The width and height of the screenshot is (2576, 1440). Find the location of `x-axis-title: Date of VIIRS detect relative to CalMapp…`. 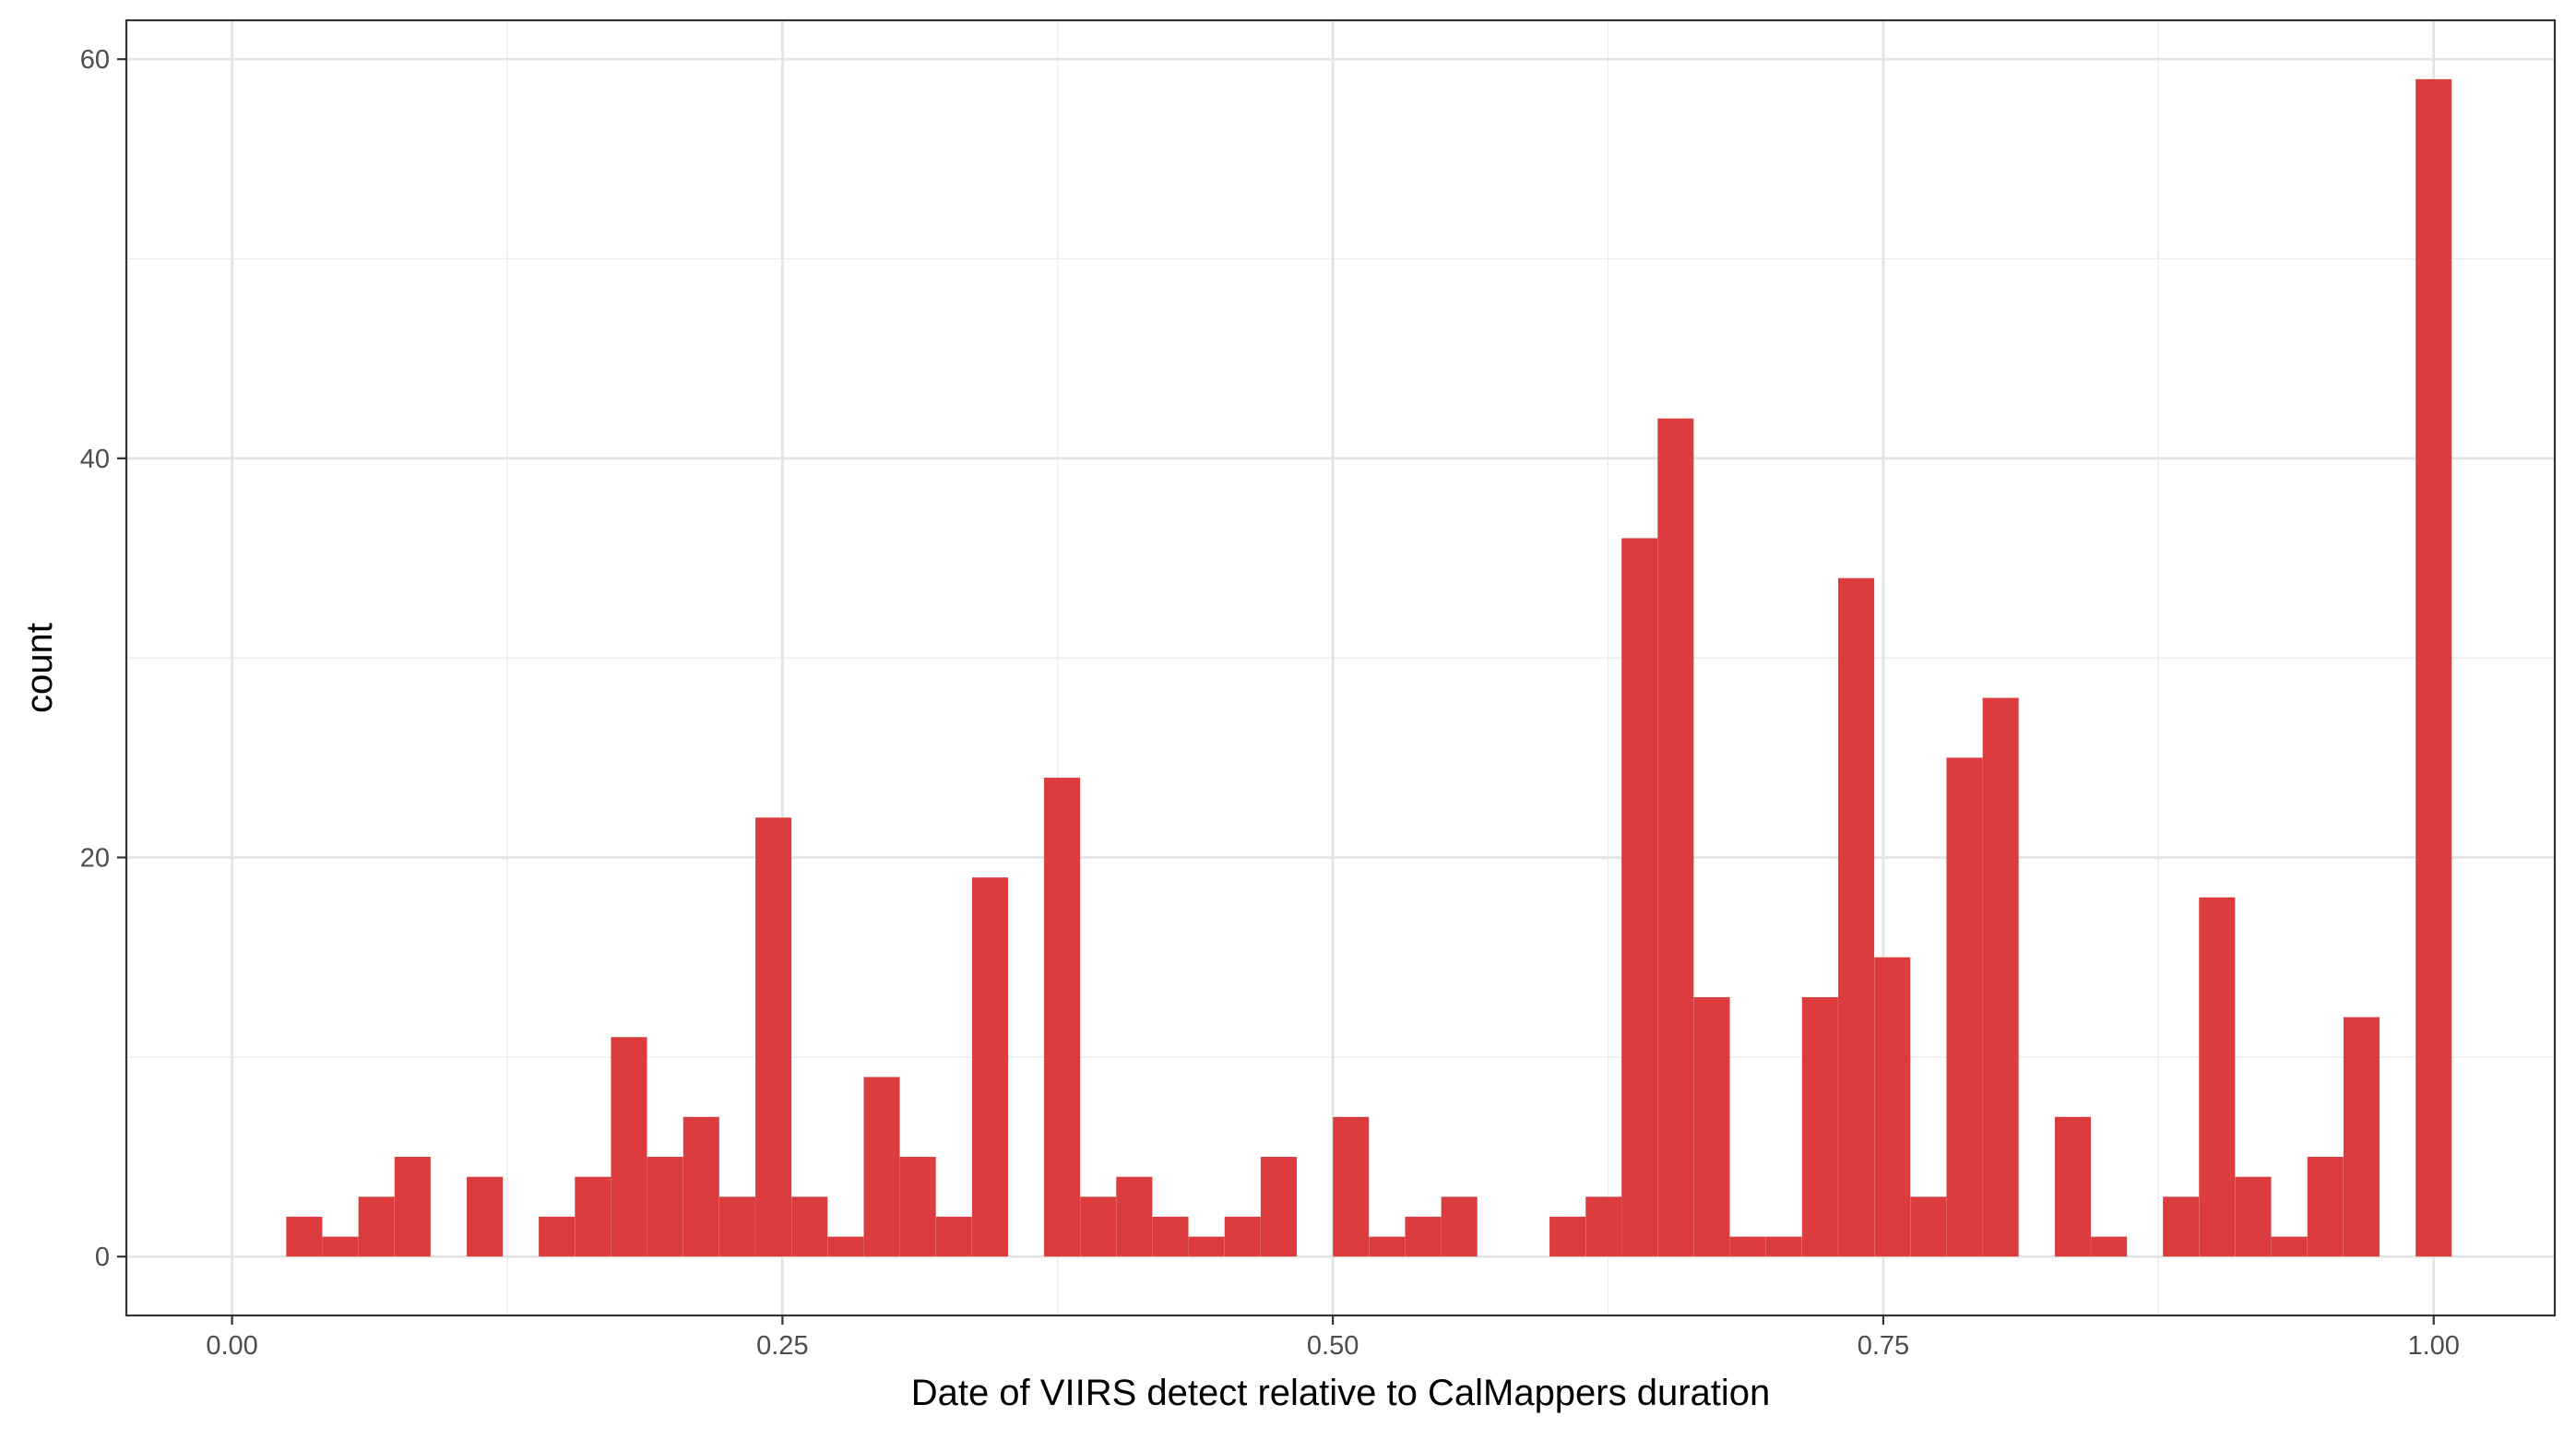

x-axis-title: Date of VIIRS detect relative to CalMapp… is located at coordinates (1341, 1393).